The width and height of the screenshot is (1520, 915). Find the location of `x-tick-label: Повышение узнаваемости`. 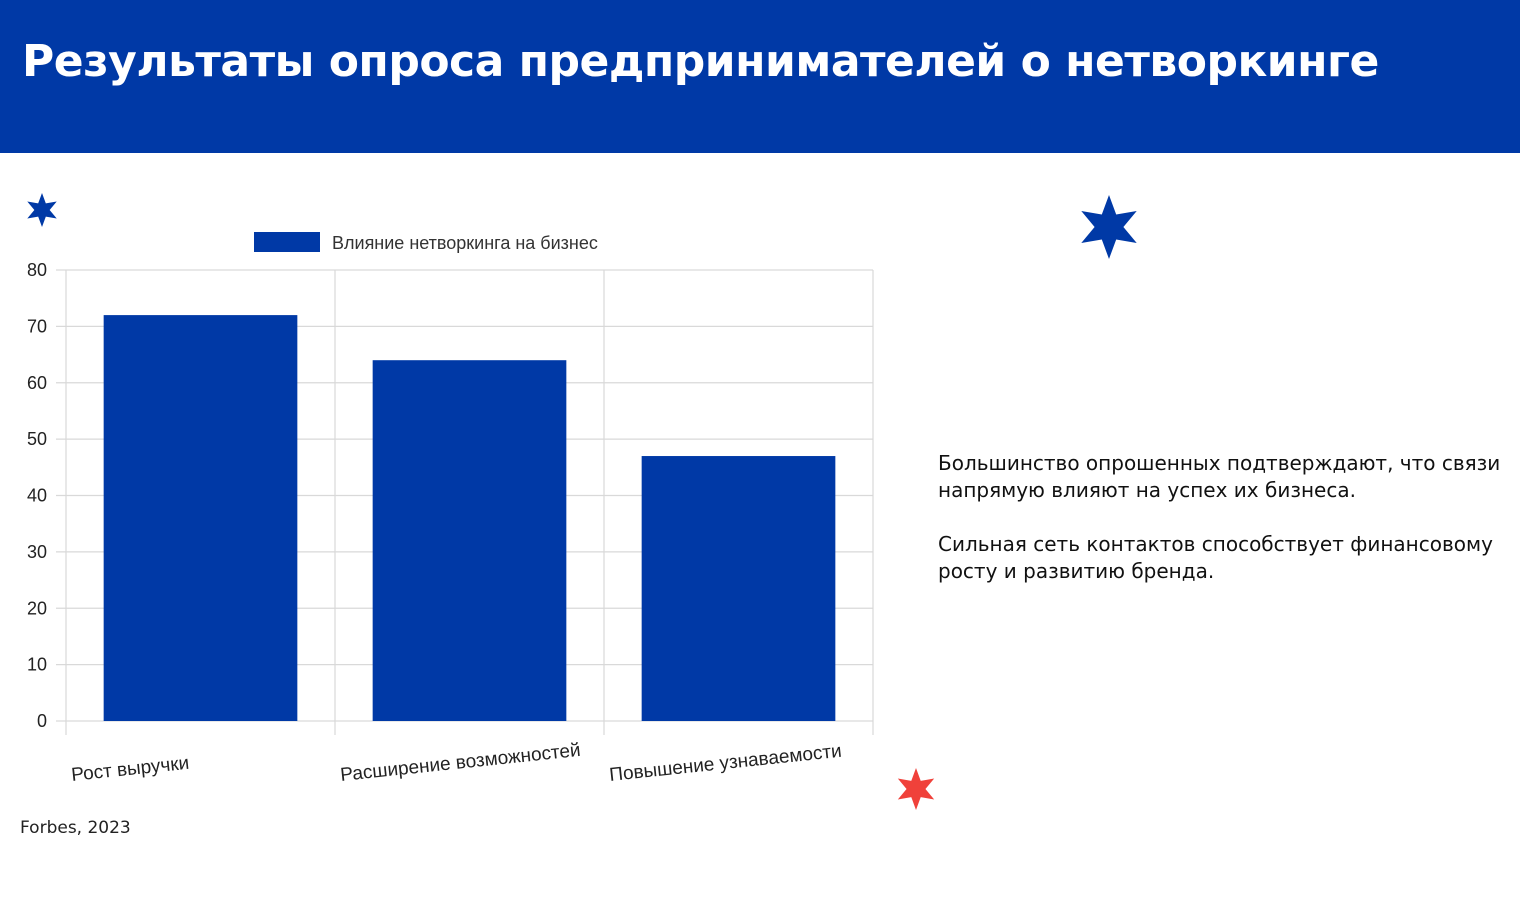

x-tick-label: Повышение узнаваемости is located at coordinates (725, 763).